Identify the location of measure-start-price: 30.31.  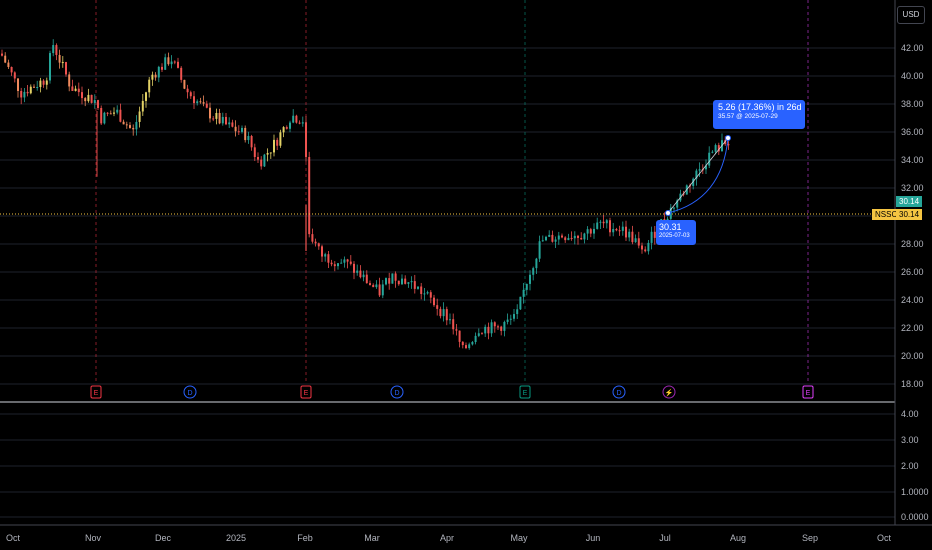
(670, 227).